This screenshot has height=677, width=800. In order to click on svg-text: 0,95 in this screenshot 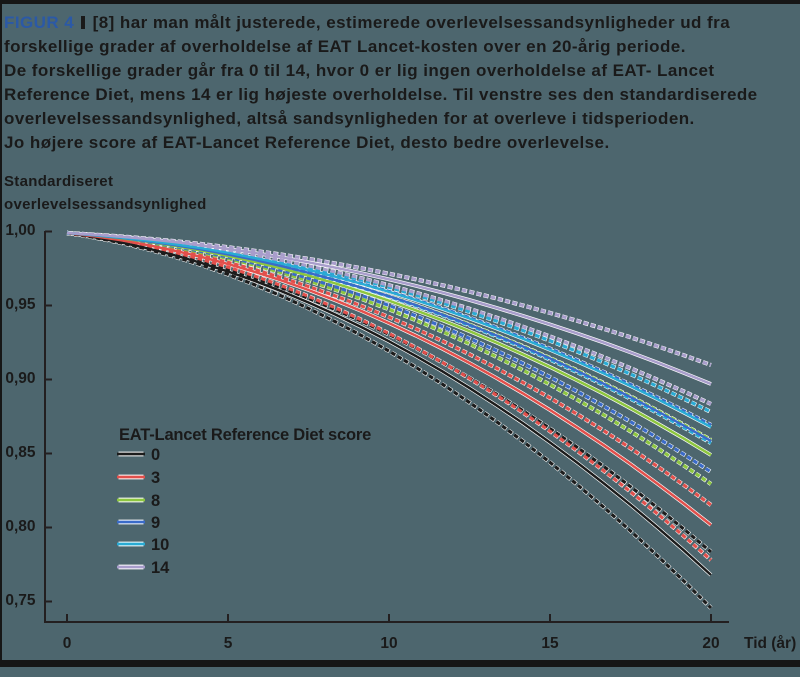, I will do `click(20, 304)`.